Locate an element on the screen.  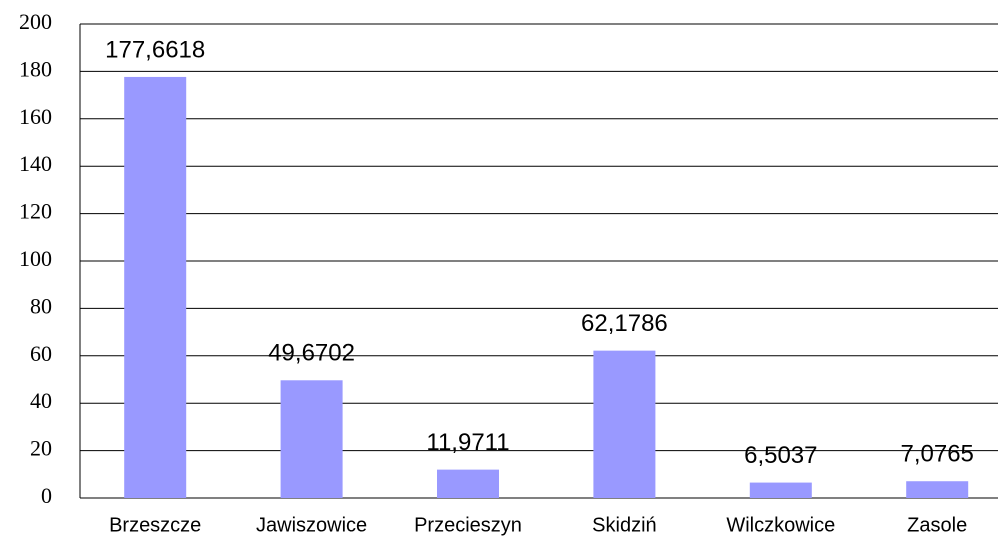
value-label: 6,5037 is located at coordinates (780, 455).